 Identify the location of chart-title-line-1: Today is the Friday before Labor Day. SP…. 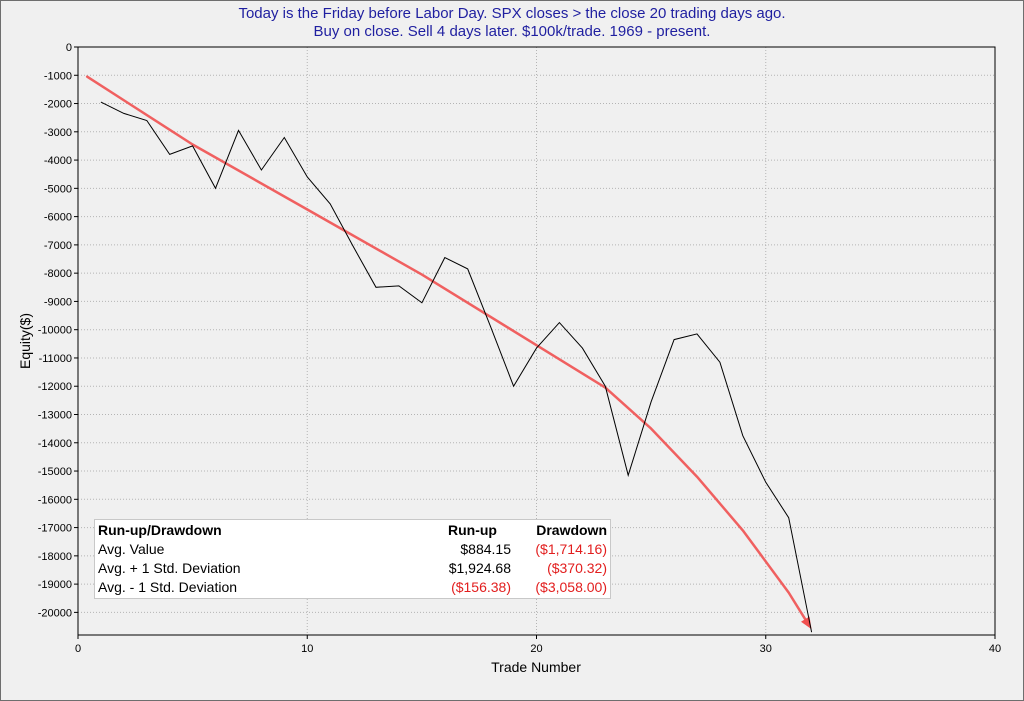
(512, 13).